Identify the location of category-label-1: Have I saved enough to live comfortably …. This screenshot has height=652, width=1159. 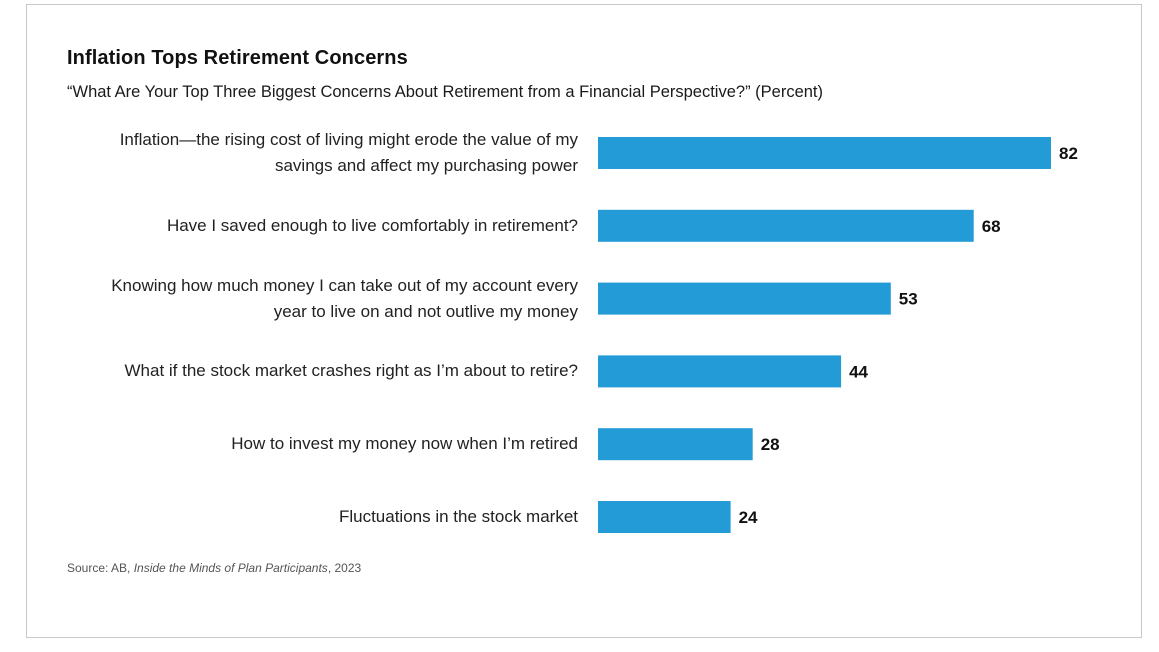
(319, 226).